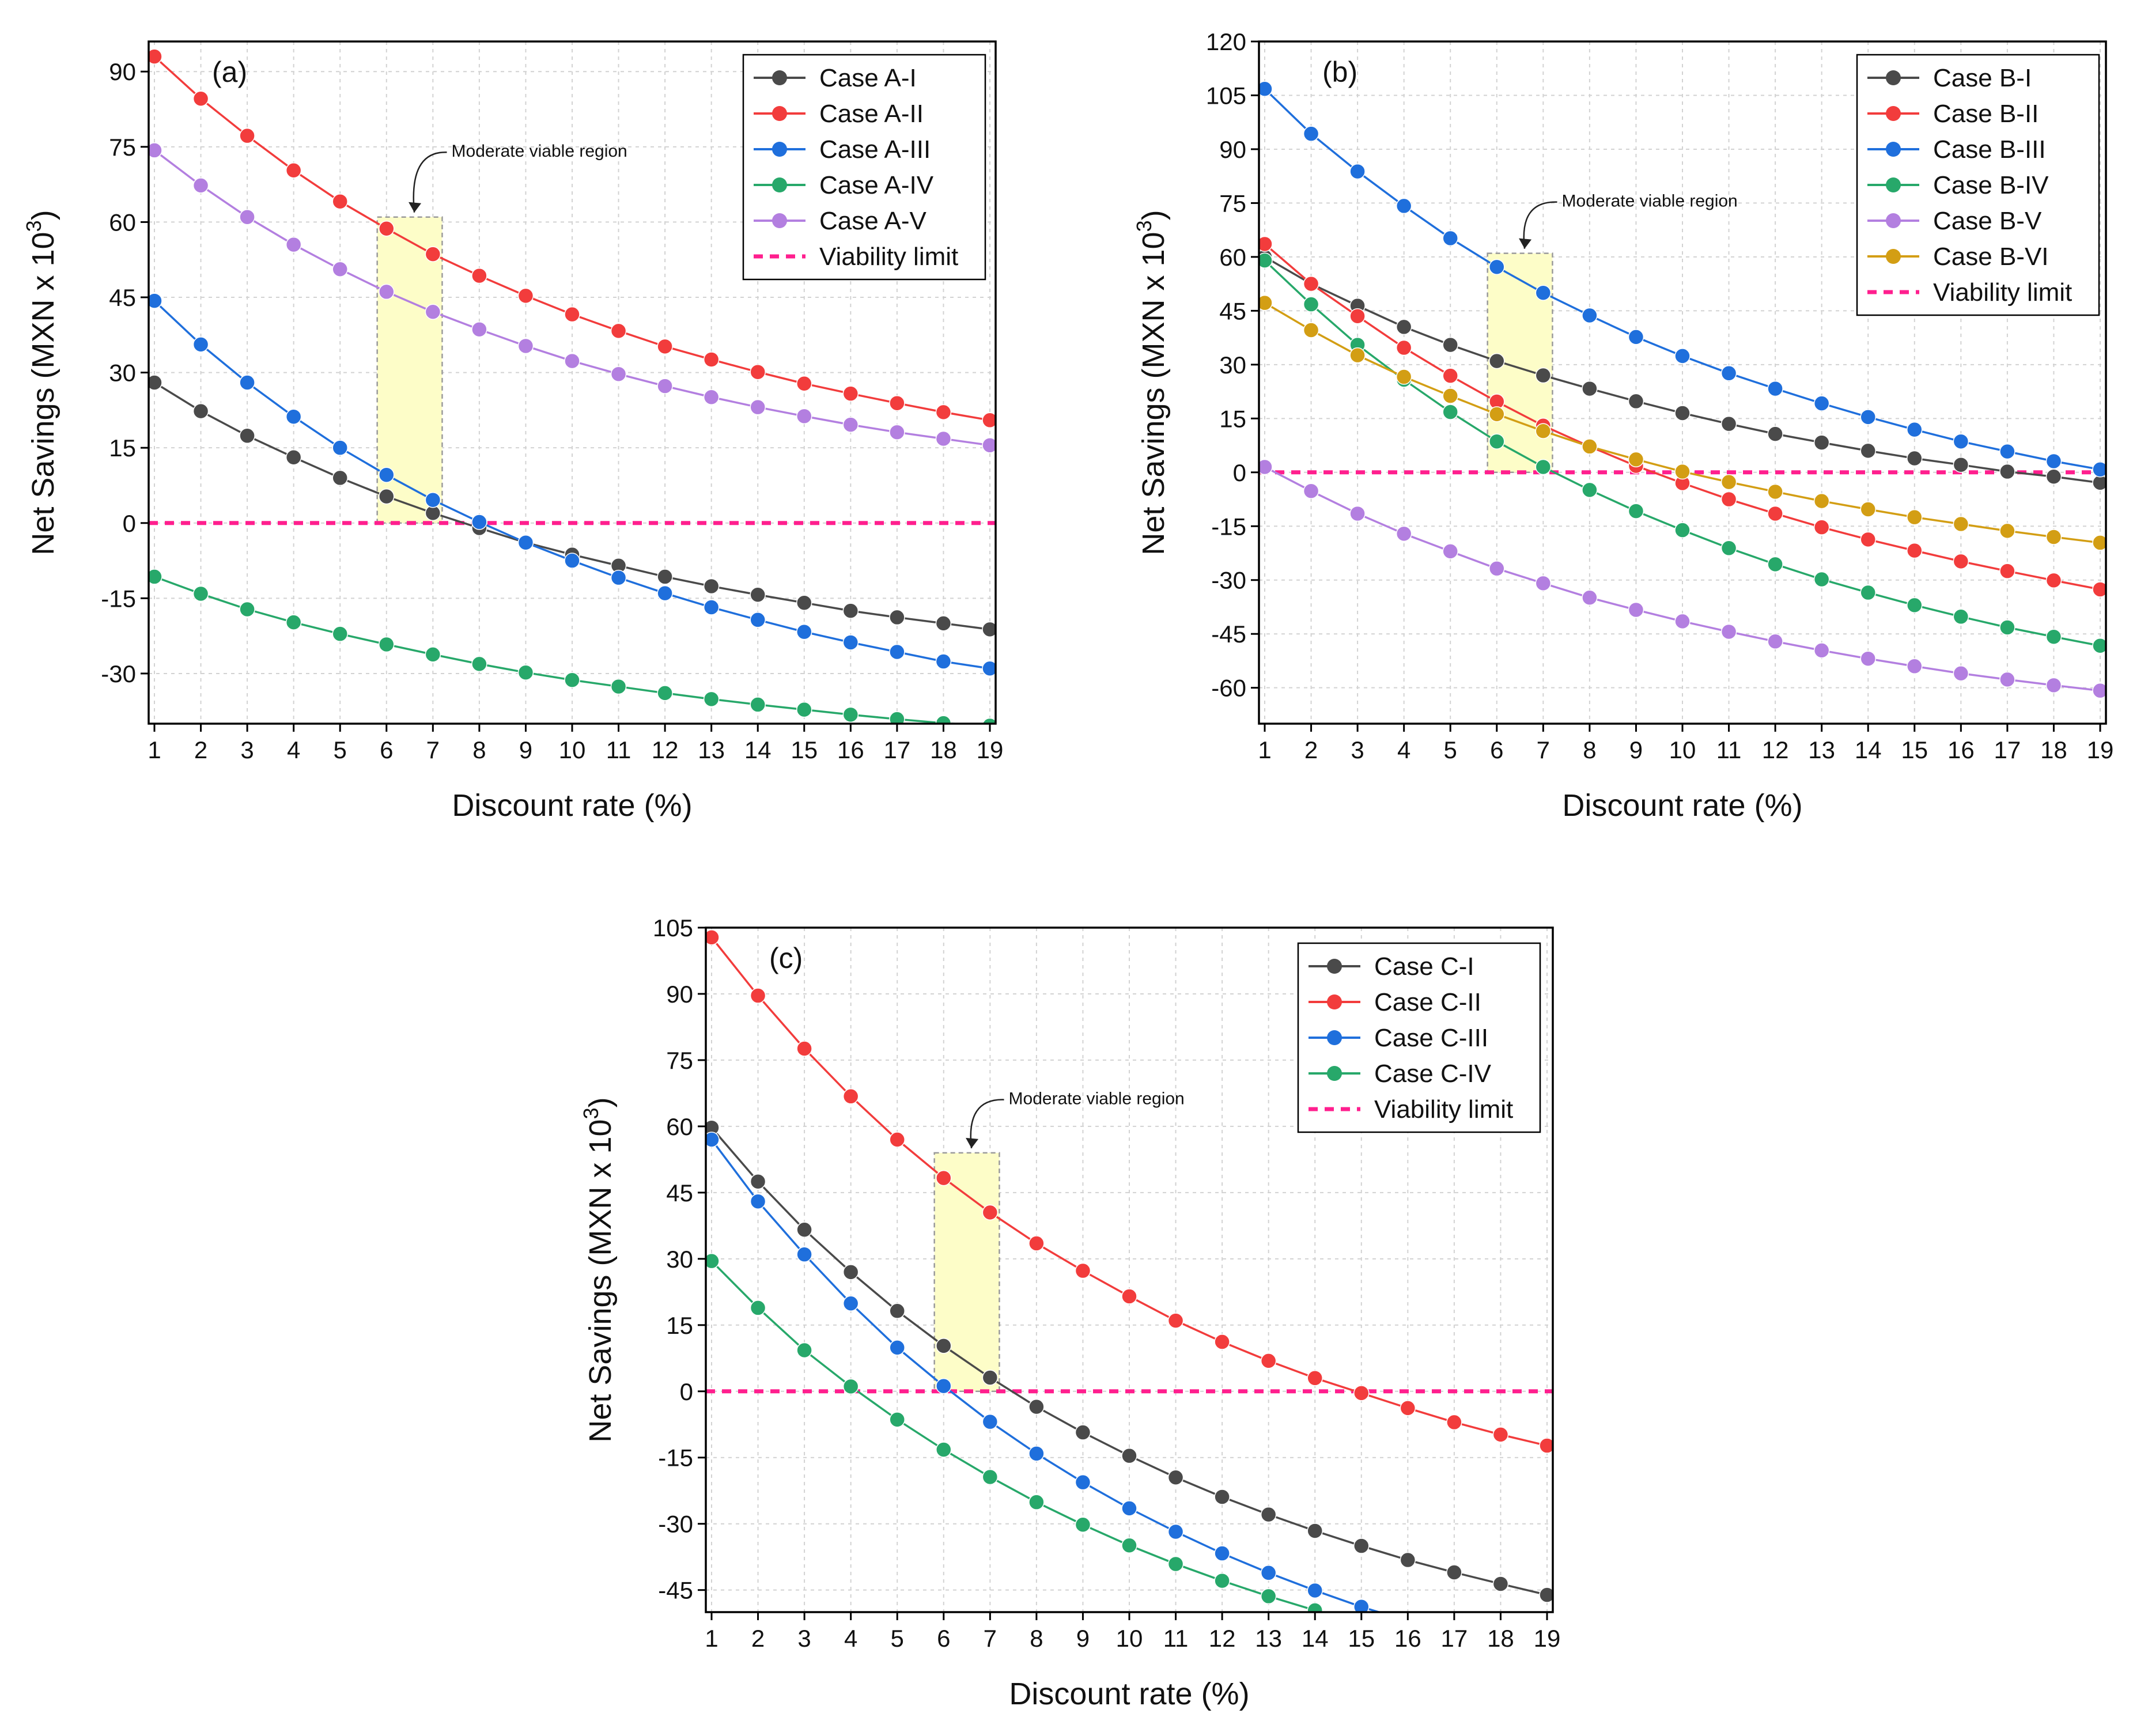  Describe the element at coordinates (897, 749) in the screenshot. I see `x-tick-label: 17` at that location.